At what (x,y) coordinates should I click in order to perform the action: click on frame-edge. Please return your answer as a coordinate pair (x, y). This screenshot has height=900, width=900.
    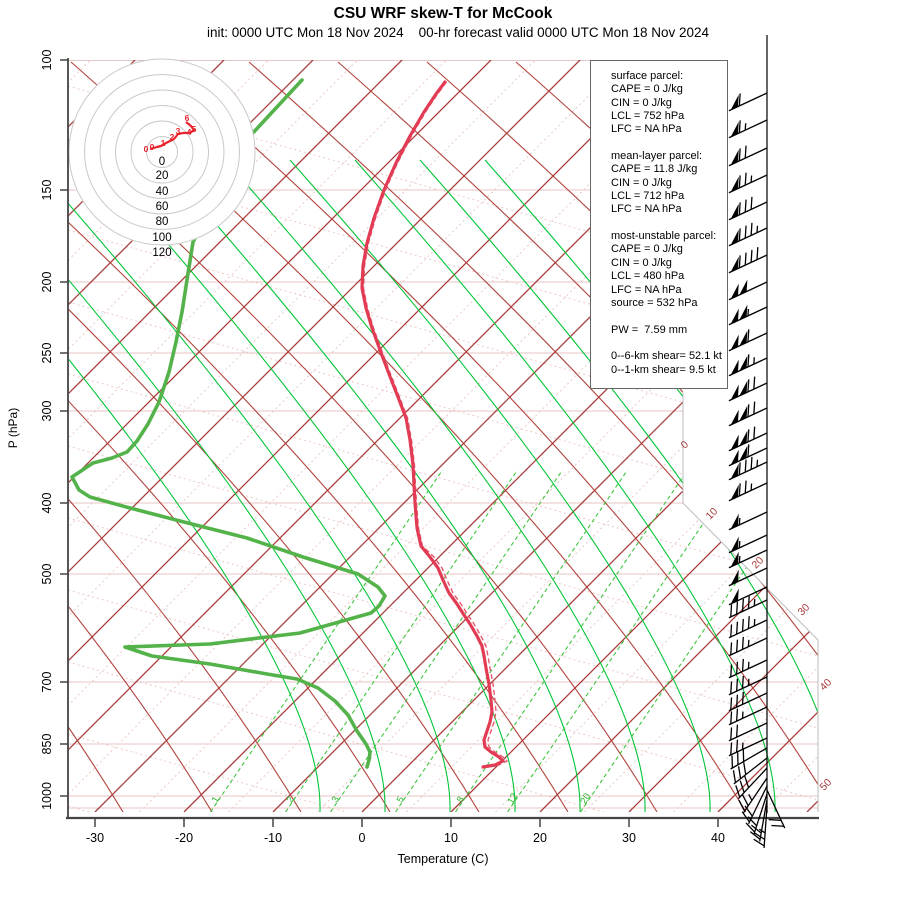
    Looking at the image, I should click on (750, 571).